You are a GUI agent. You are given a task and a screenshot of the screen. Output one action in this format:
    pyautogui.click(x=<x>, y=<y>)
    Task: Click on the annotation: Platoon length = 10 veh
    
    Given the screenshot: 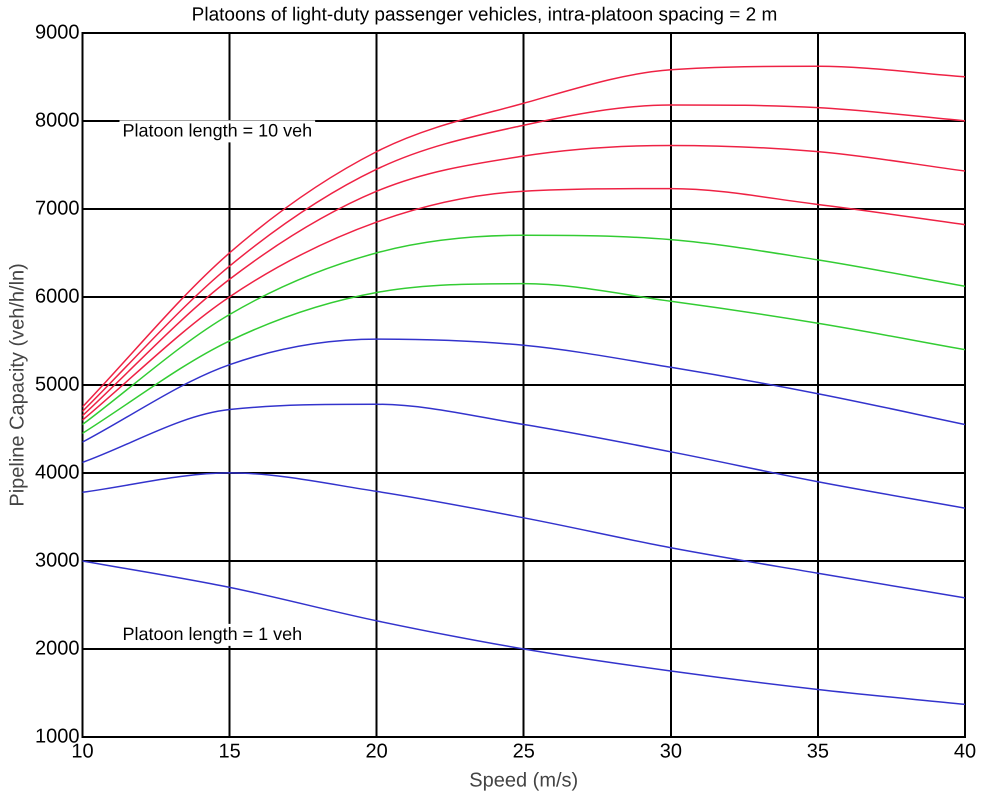 What is the action you would take?
    pyautogui.click(x=217, y=130)
    